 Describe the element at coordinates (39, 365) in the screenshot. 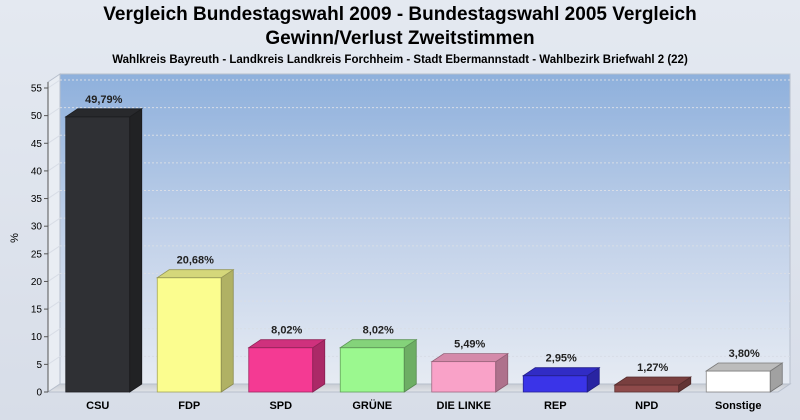

I see `y-tick-label: 5` at that location.